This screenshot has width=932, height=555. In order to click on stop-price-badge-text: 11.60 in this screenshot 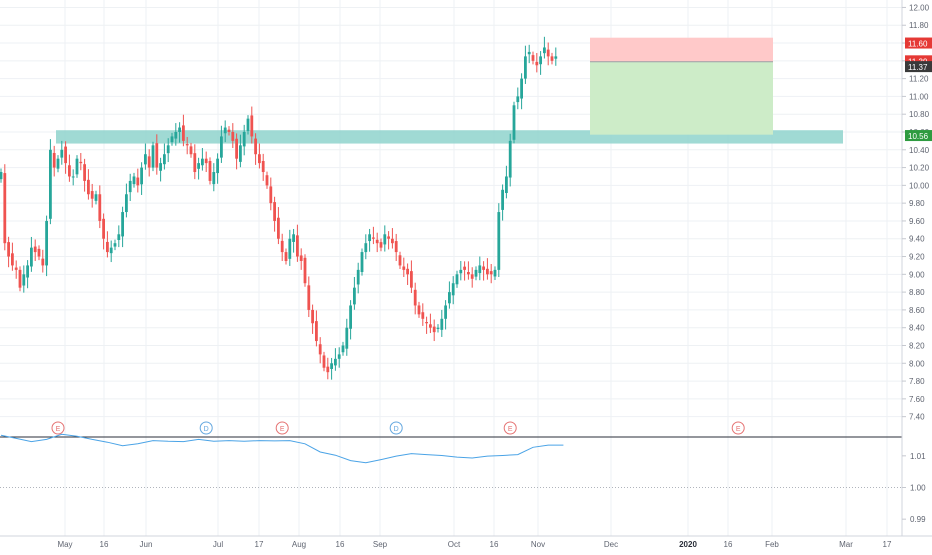, I will do `click(918, 44)`.